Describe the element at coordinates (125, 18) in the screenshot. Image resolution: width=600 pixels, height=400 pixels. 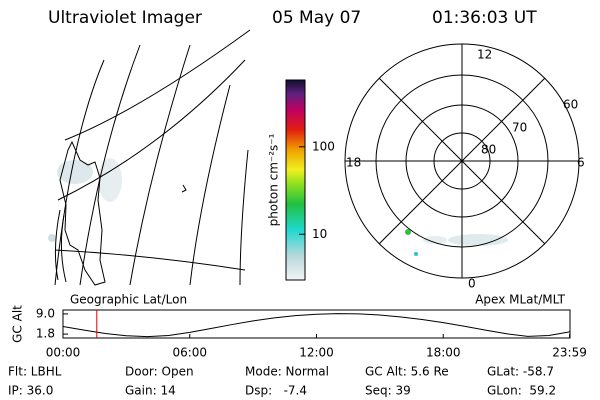
I see `title: Ultraviolet Imager` at that location.